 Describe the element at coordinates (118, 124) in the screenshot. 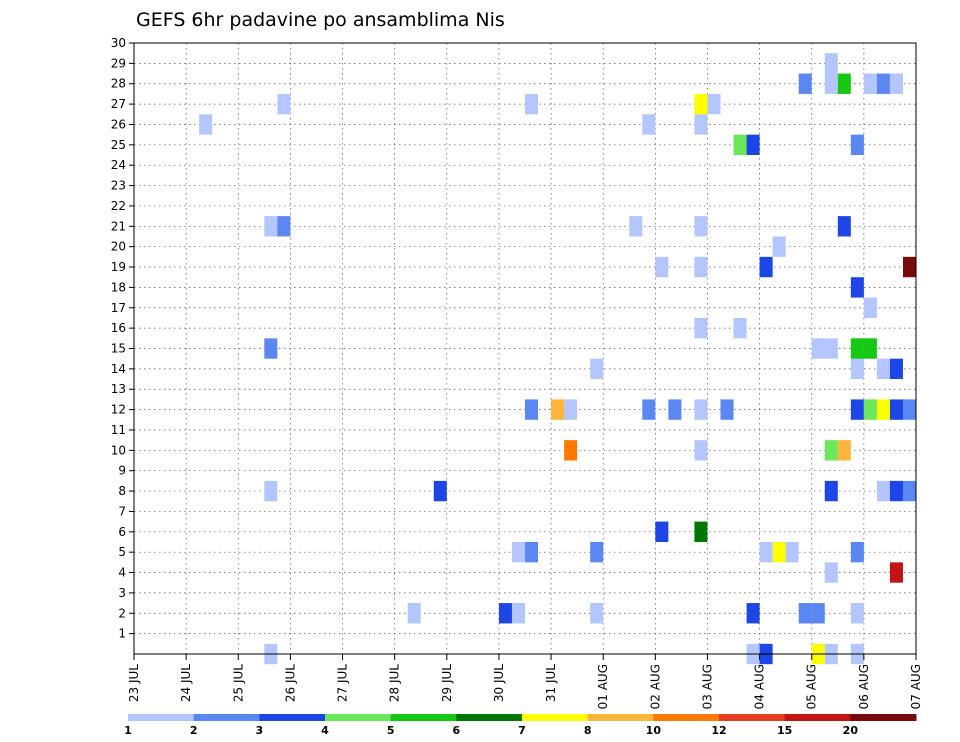

I see `y-tick-label: 26` at that location.